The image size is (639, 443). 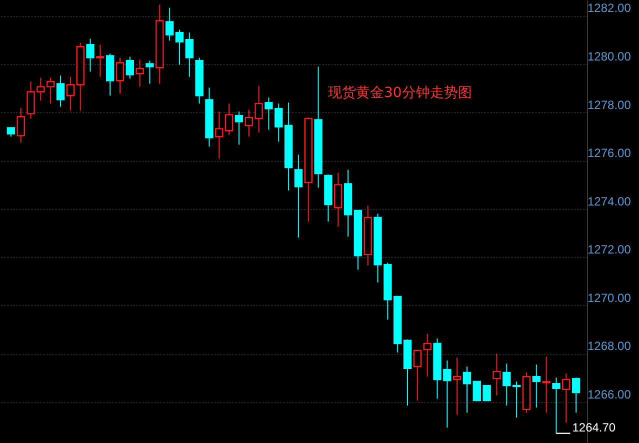 I want to click on y-tick-label: 1266.00, so click(x=610, y=394).